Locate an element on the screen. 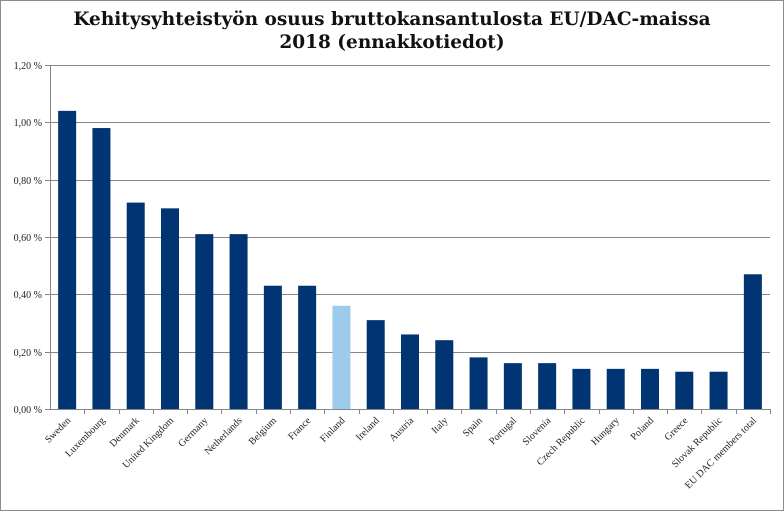 Image resolution: width=784 pixels, height=511 pixels. bar-finland is located at coordinates (341, 357).